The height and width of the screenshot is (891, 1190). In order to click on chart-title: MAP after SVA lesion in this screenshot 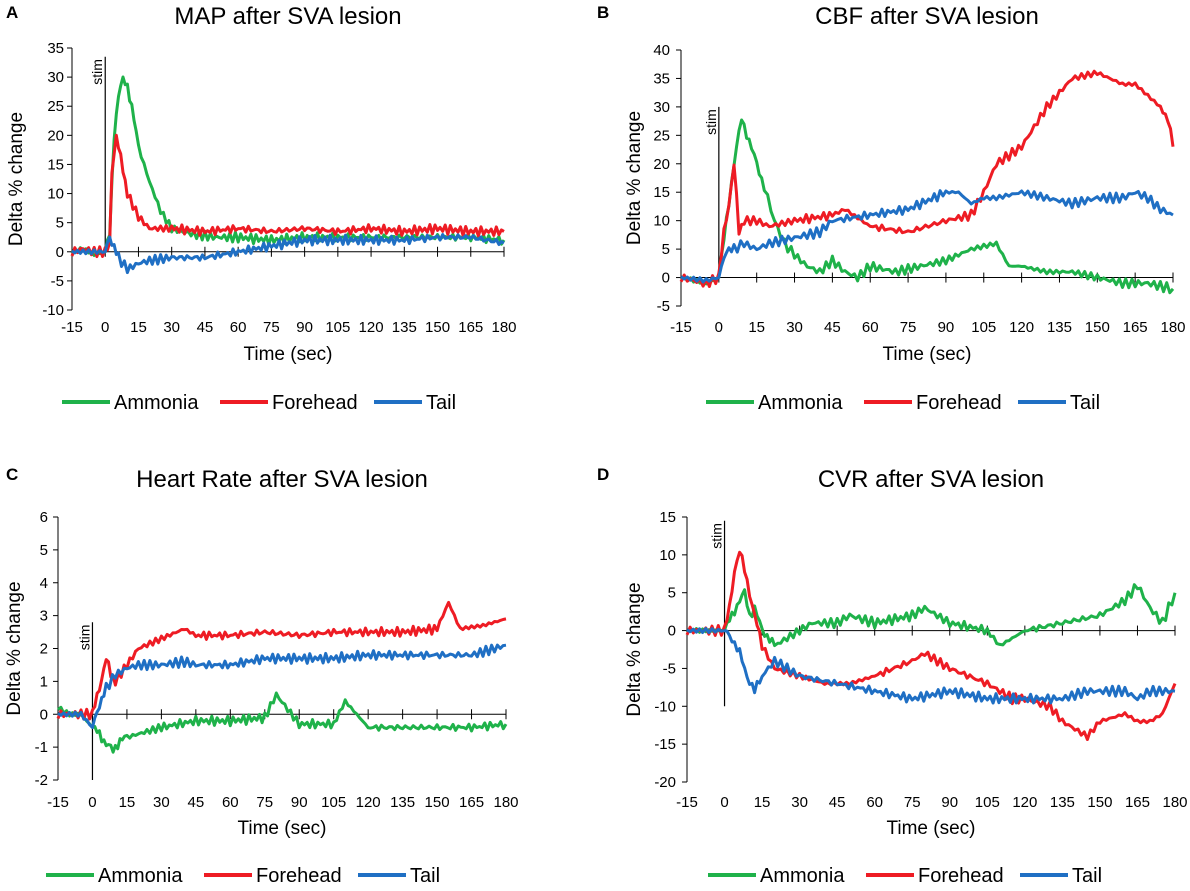, I will do `click(287, 16)`.